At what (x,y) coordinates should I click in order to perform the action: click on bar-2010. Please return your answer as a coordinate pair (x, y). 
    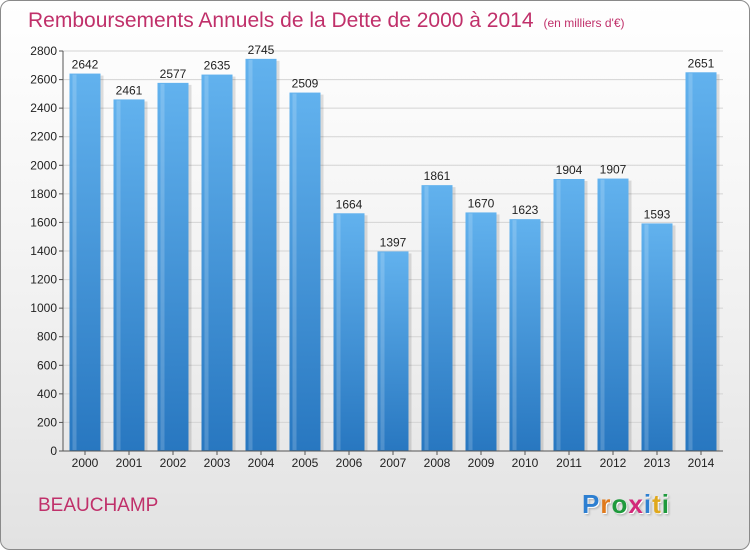
    Looking at the image, I should click on (525, 335).